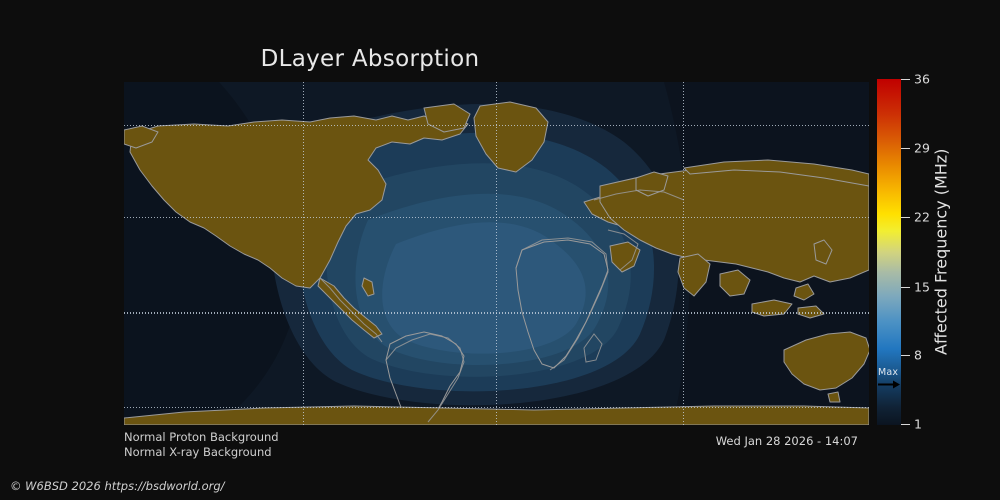  I want to click on colorbar-label-29: 29, so click(922, 148).